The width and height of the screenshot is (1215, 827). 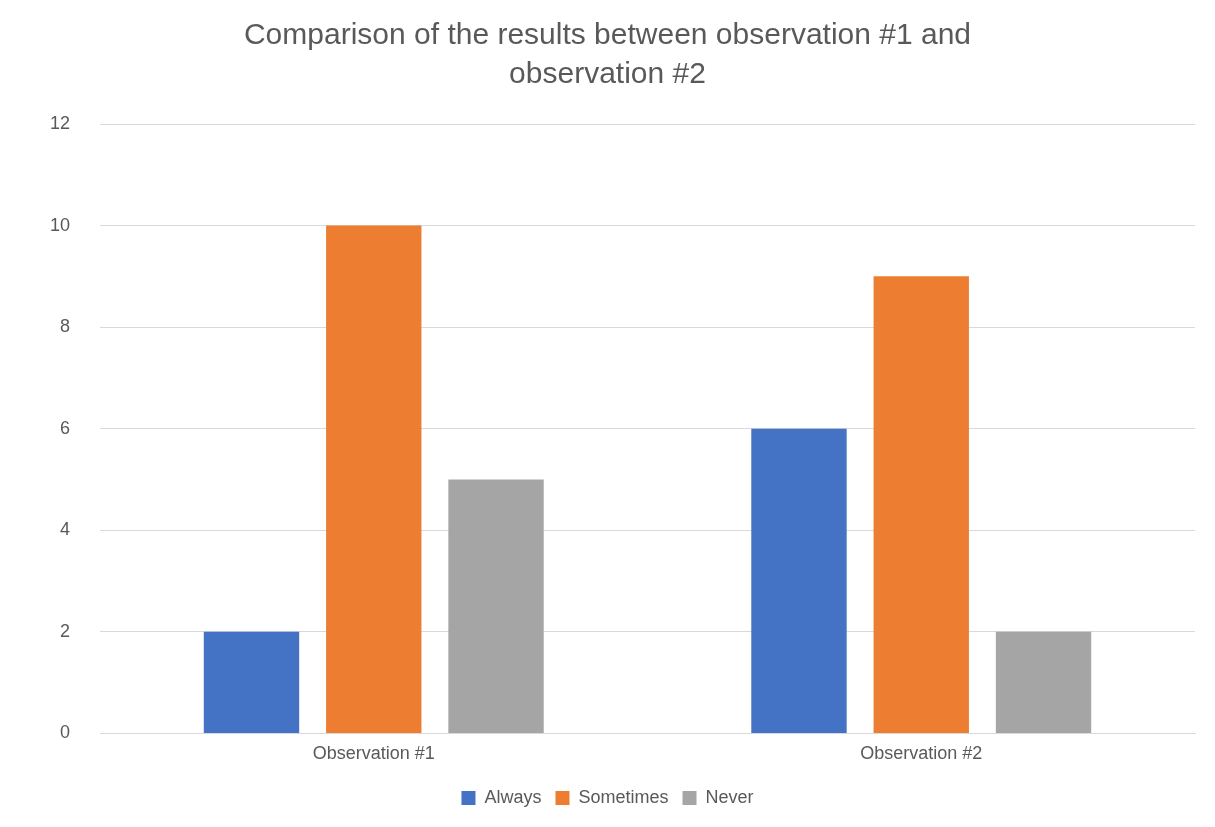 What do you see at coordinates (729, 796) in the screenshot?
I see `legend-label: Never` at bounding box center [729, 796].